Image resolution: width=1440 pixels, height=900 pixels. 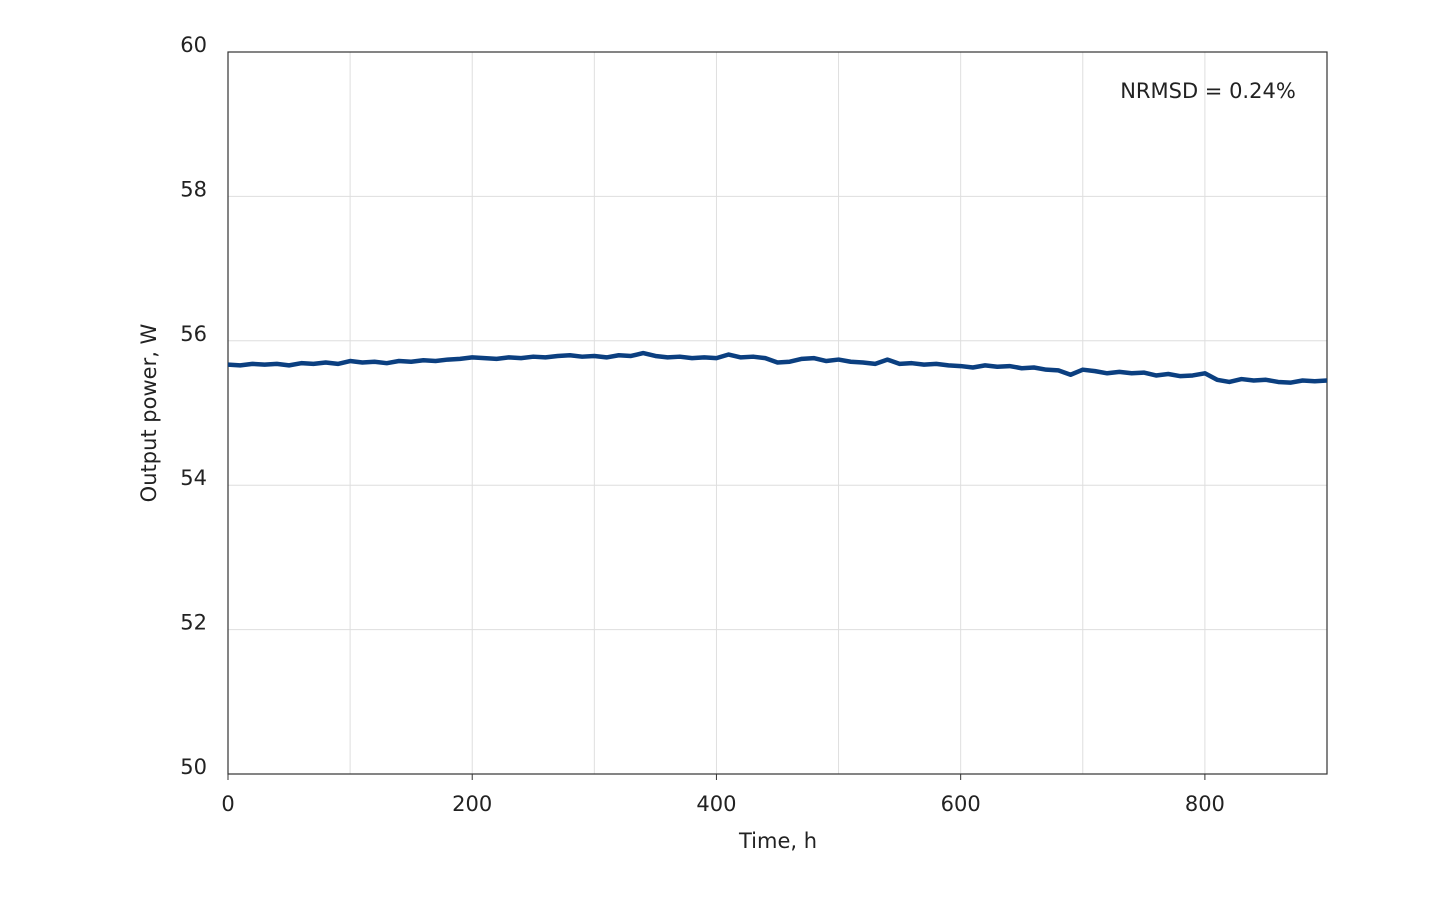 What do you see at coordinates (1205, 804) in the screenshot?
I see `x-tick-label: 800` at bounding box center [1205, 804].